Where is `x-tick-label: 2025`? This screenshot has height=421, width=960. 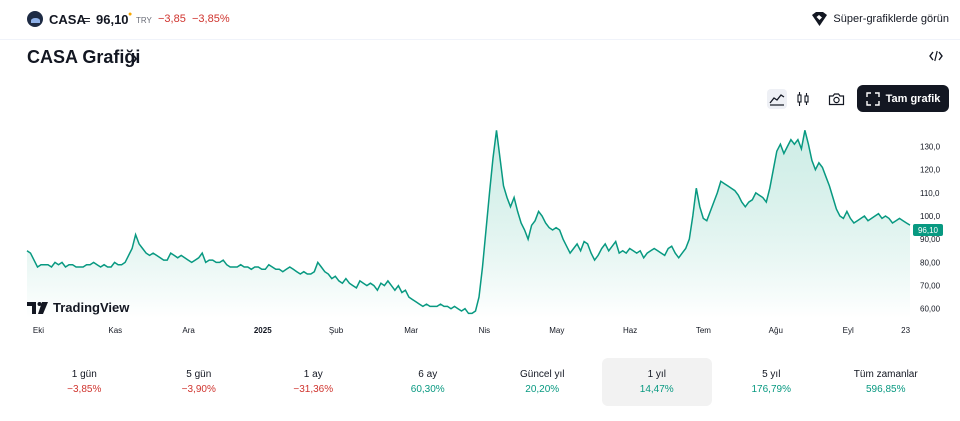 x-tick-label: 2025 is located at coordinates (263, 330).